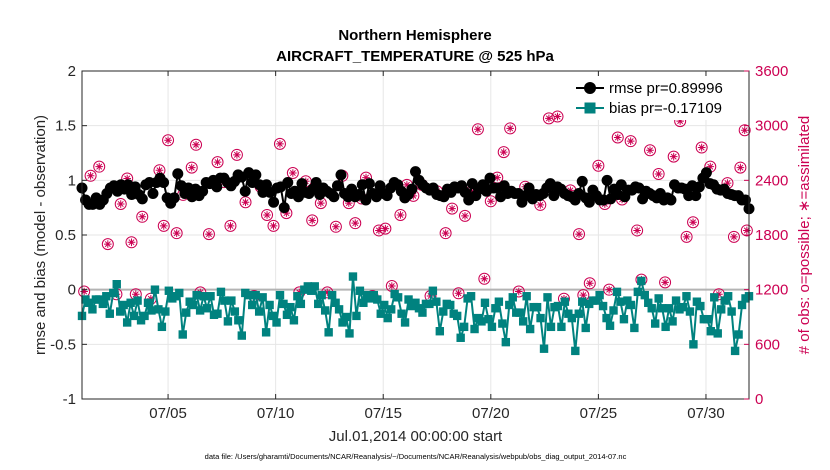  What do you see at coordinates (72, 180) in the screenshot?
I see `y-tick-label: 1` at bounding box center [72, 180].